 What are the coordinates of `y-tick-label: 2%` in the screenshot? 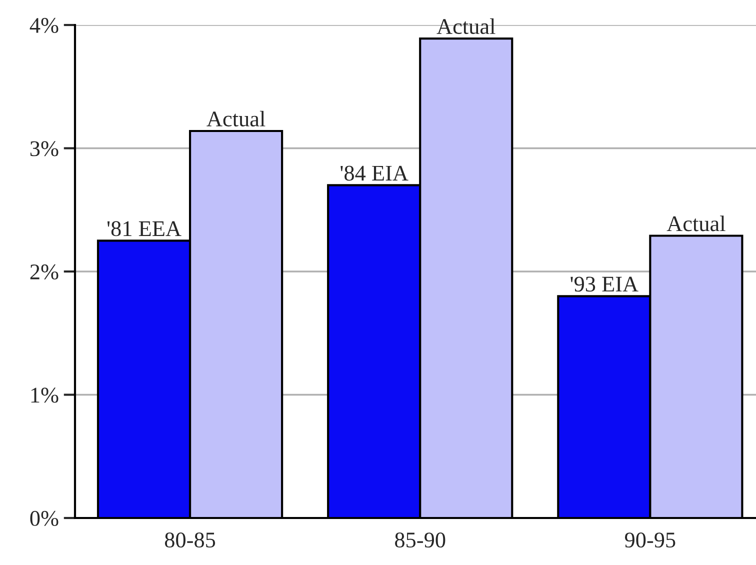 It's located at (44, 272).